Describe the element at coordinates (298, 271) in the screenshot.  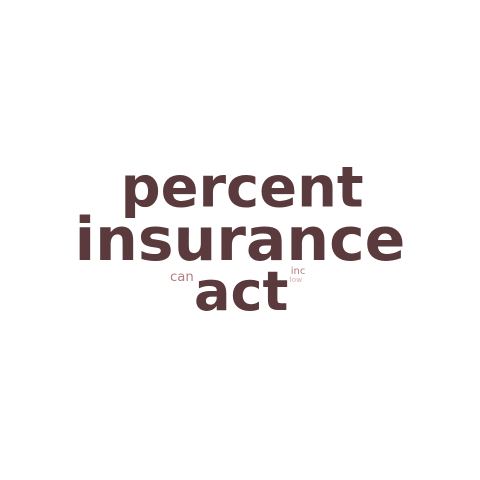
I see `cloud-word: inc` at that location.